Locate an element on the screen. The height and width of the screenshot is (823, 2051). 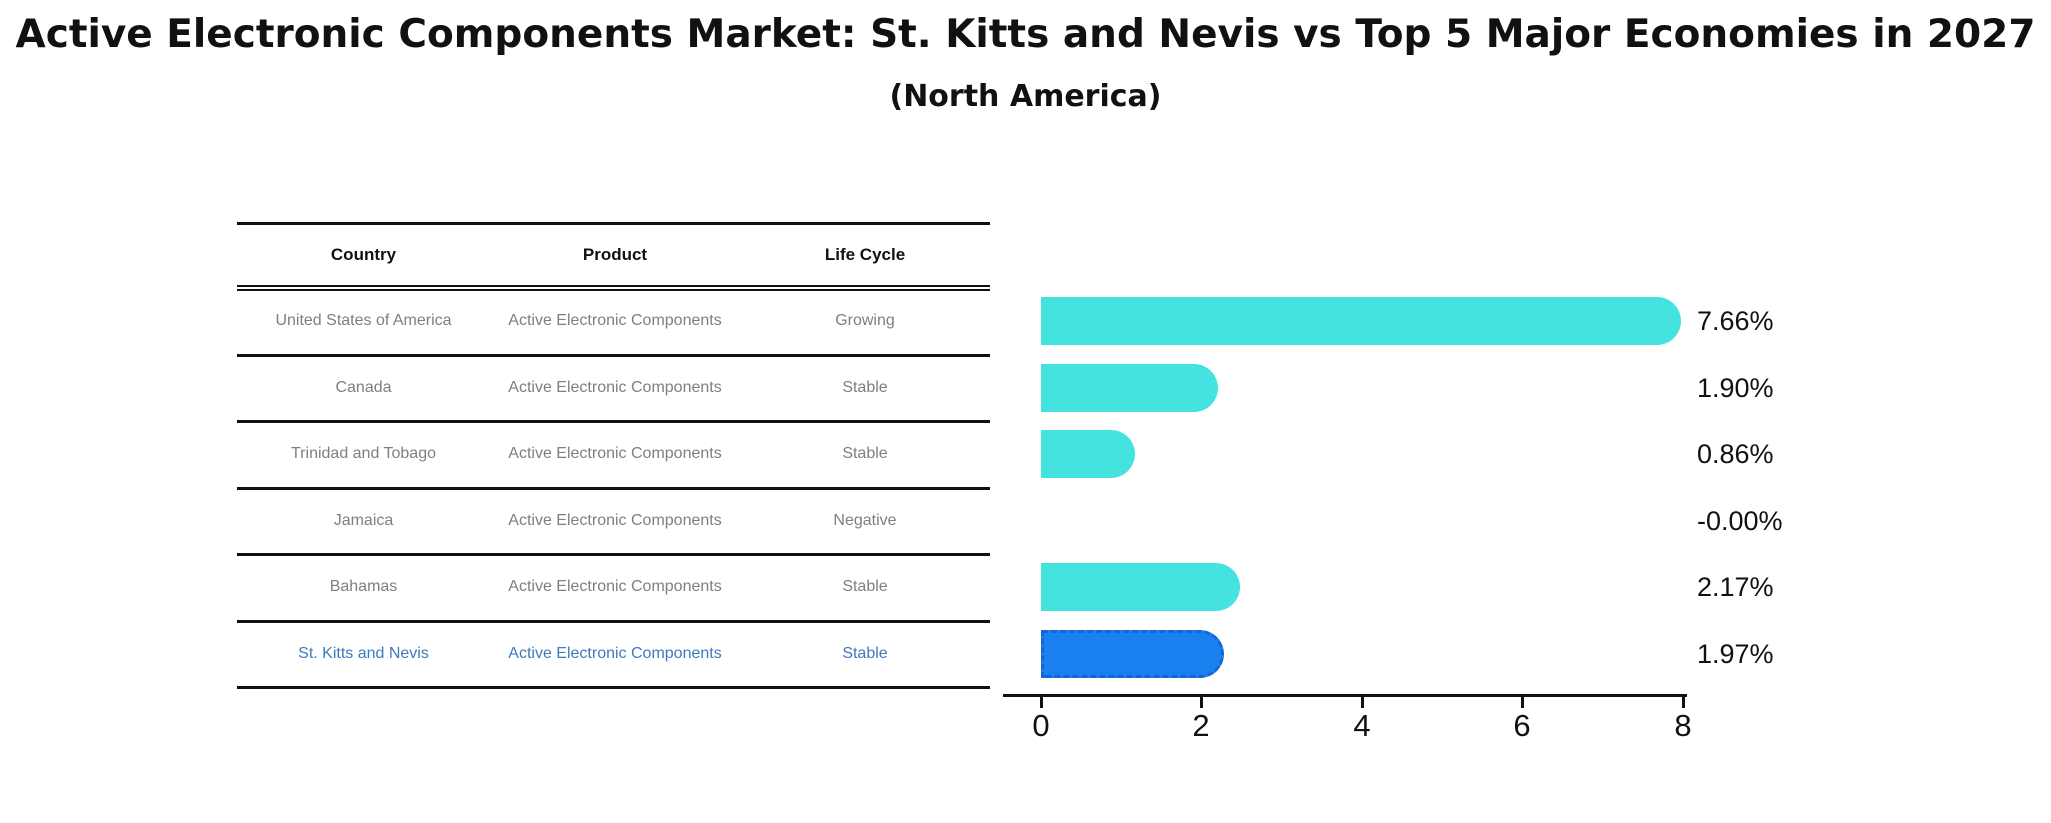
x-axis-line is located at coordinates (1345, 695).